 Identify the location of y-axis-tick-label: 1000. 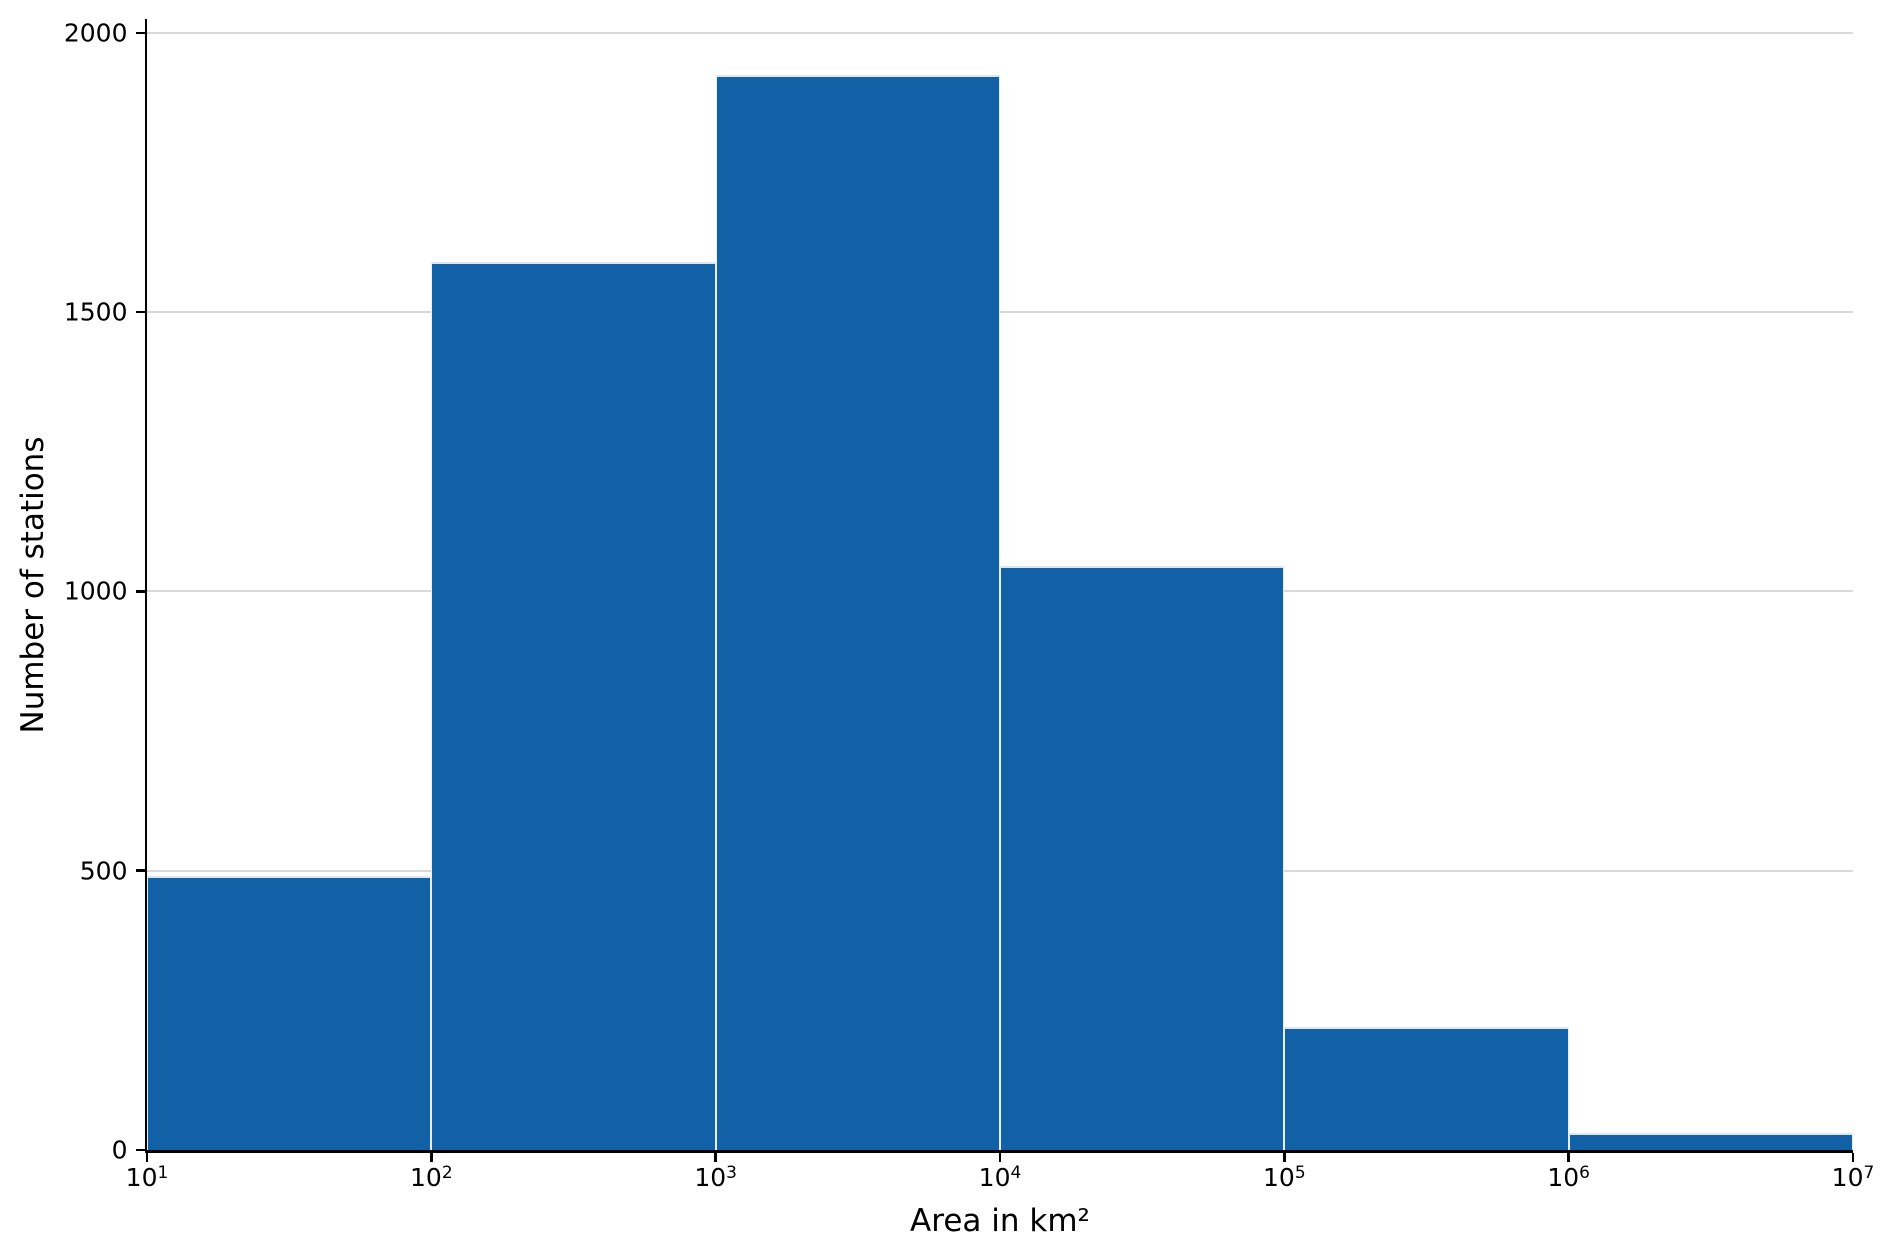
(95, 591).